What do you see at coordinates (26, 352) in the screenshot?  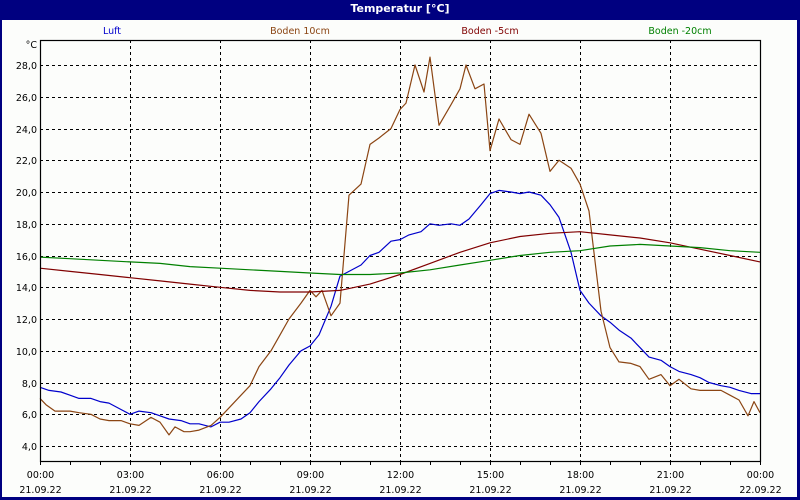 I see `y-tick-label: 10,0` at bounding box center [26, 352].